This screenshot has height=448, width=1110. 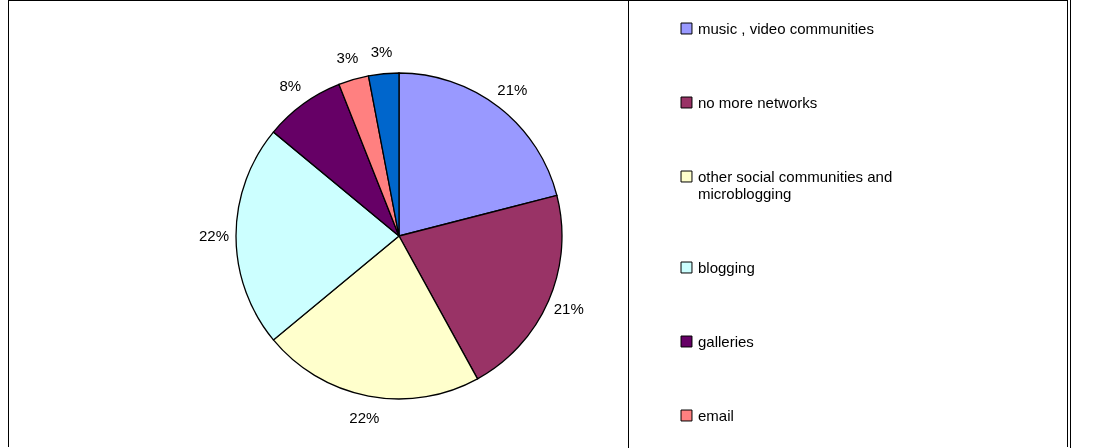 What do you see at coordinates (290, 86) in the screenshot?
I see `data-label: 8%` at bounding box center [290, 86].